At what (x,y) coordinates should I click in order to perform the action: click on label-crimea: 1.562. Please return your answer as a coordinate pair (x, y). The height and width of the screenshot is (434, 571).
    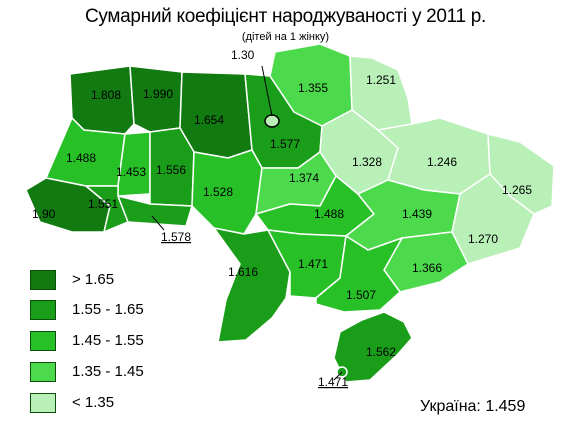
    Looking at the image, I should click on (381, 352).